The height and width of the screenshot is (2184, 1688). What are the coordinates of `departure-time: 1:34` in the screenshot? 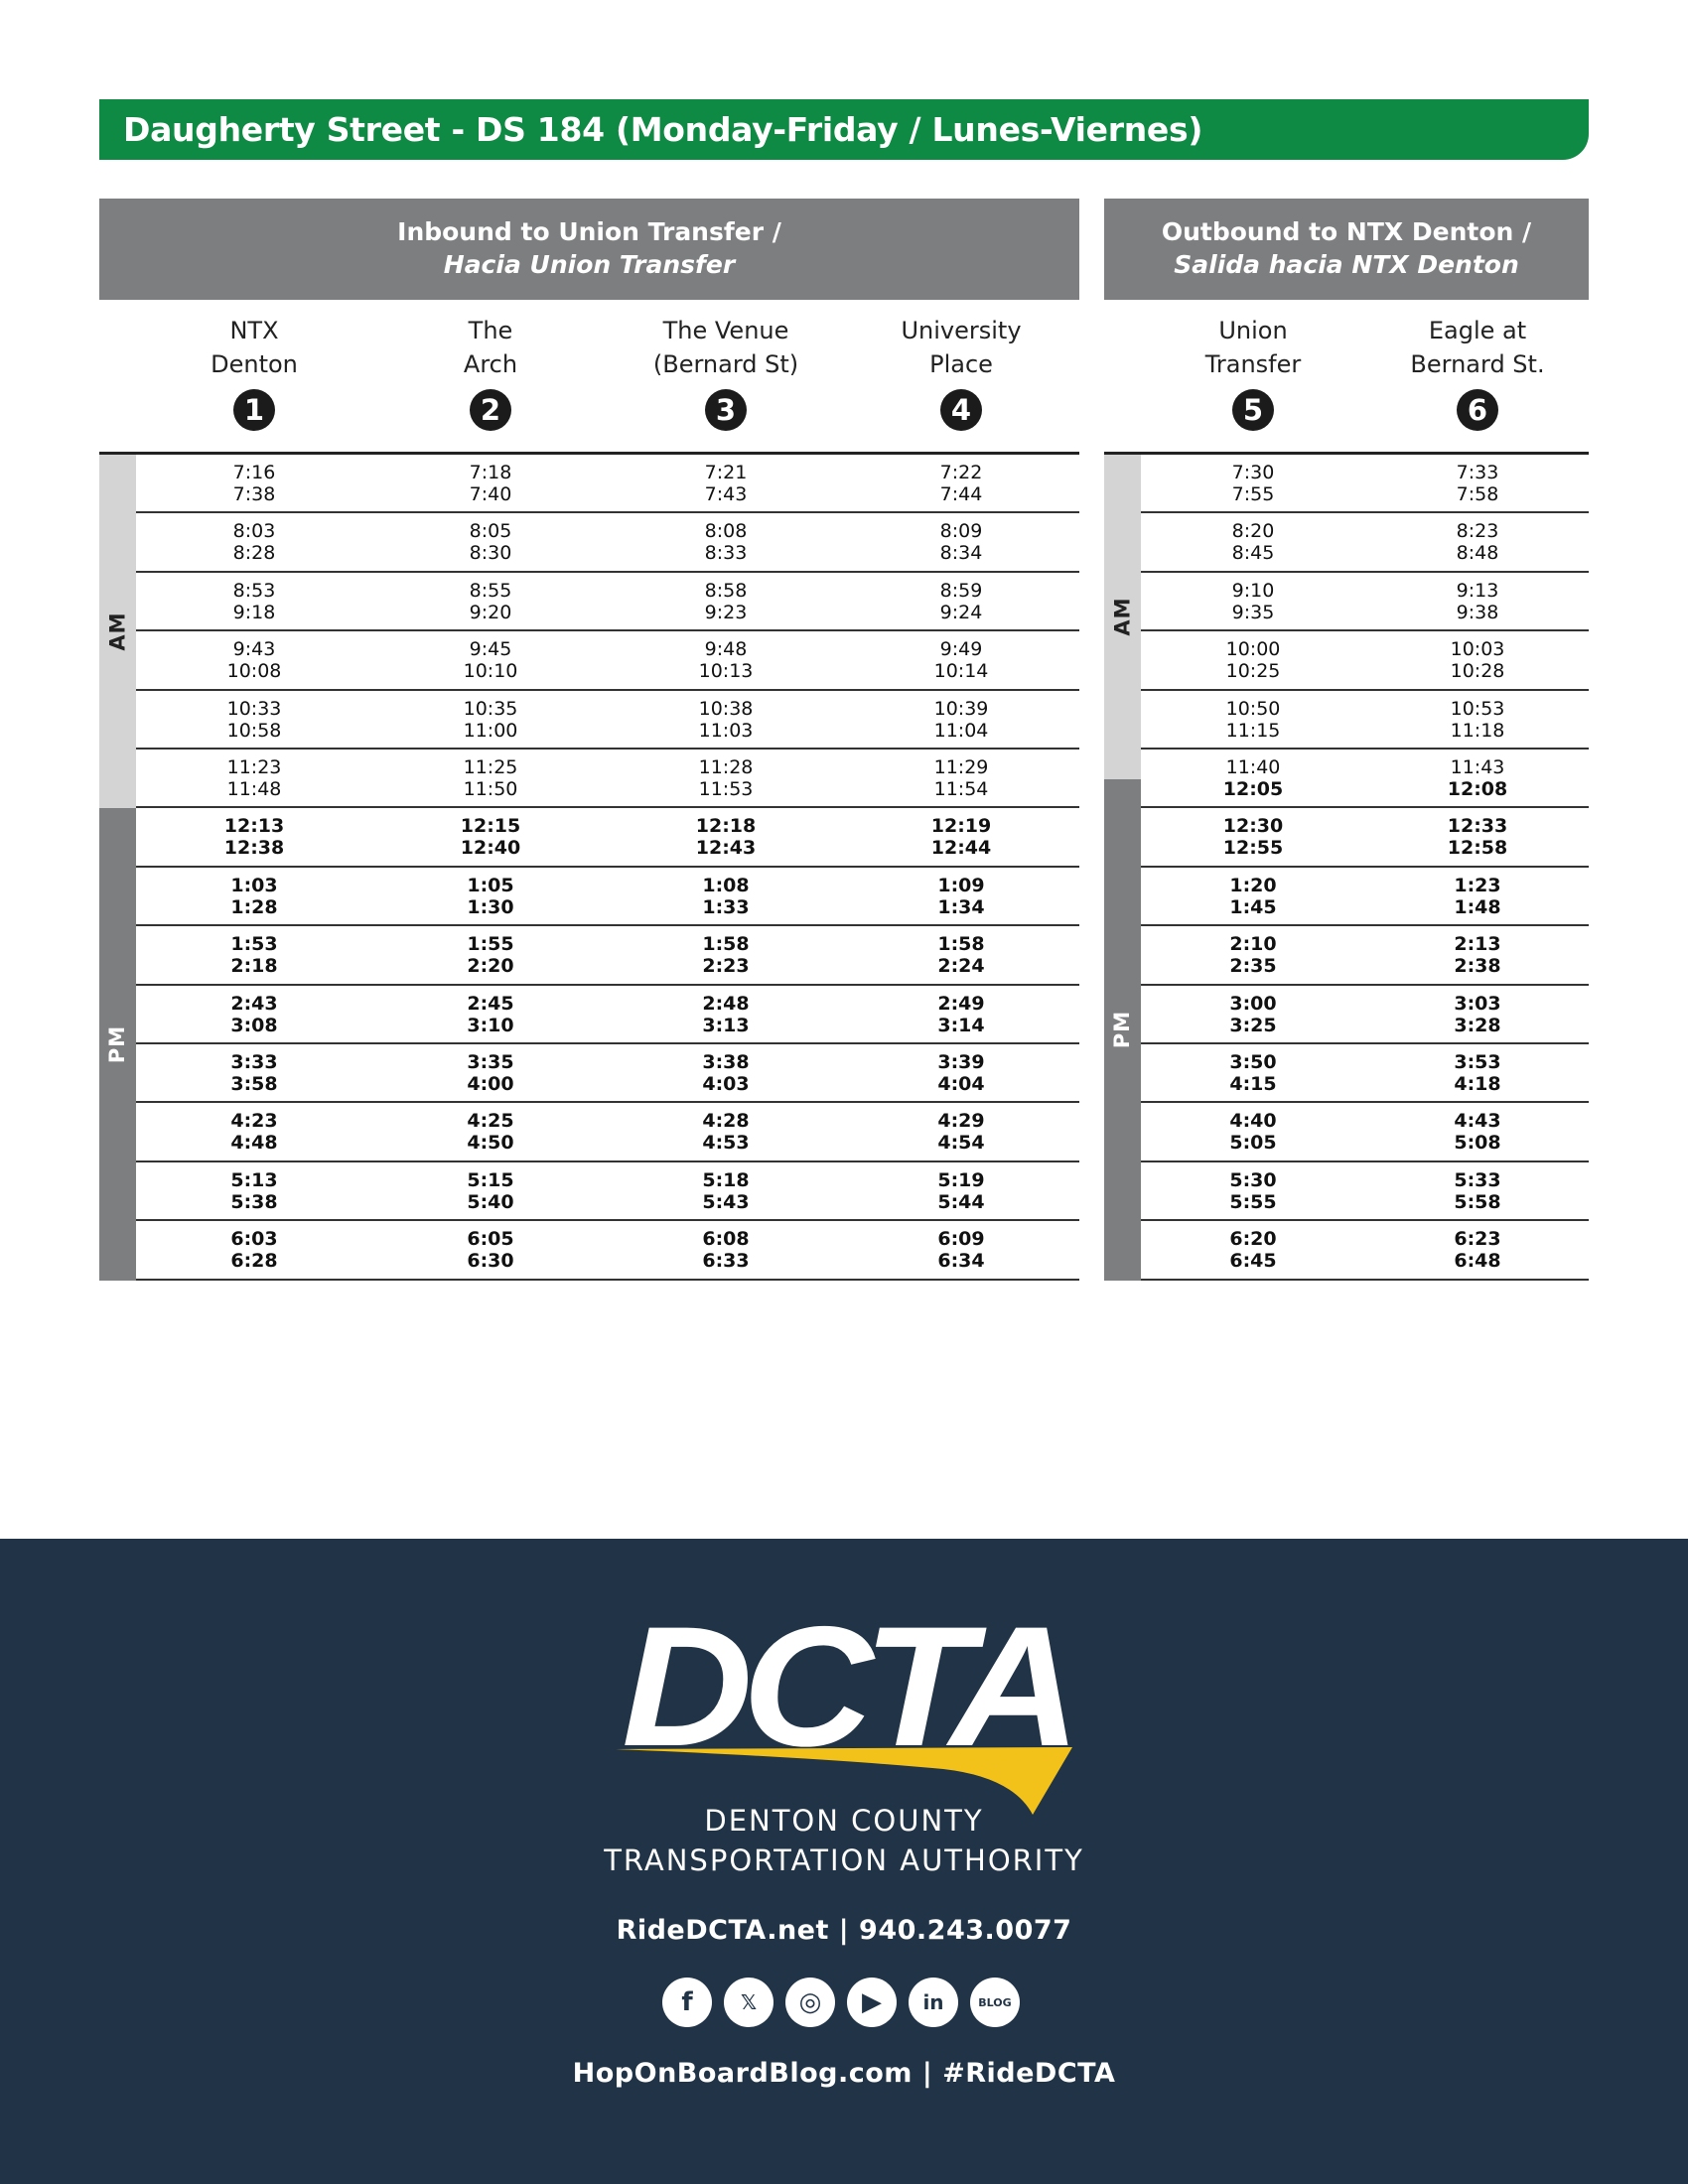 It's located at (961, 906).